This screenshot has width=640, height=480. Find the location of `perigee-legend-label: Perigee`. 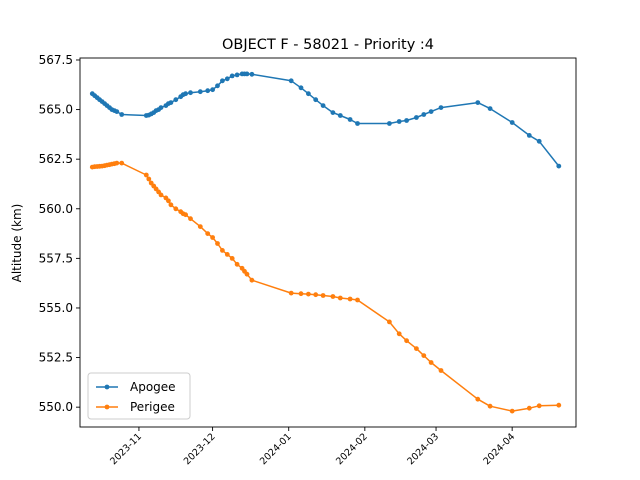

perigee-legend-label: Perigee is located at coordinates (152, 407).